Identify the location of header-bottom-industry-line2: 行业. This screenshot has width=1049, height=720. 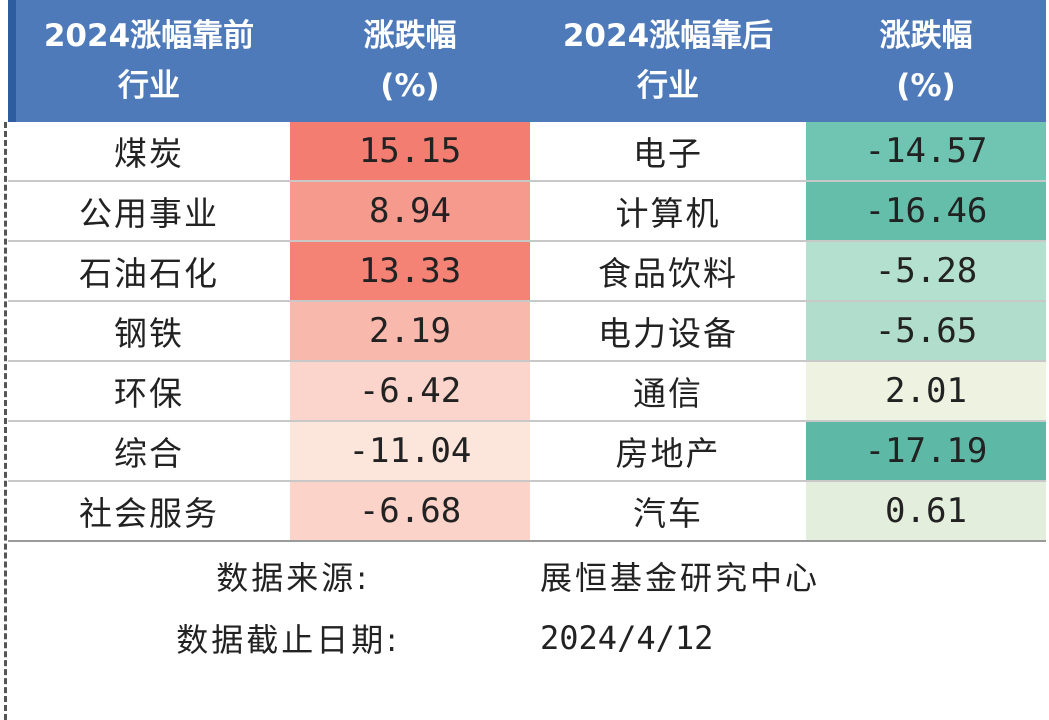
(668, 86).